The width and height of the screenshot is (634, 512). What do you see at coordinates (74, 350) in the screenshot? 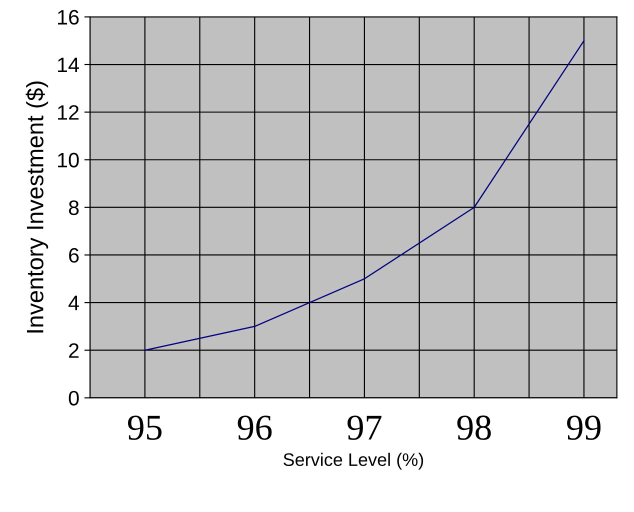
I see `y-tick-label: 2` at bounding box center [74, 350].